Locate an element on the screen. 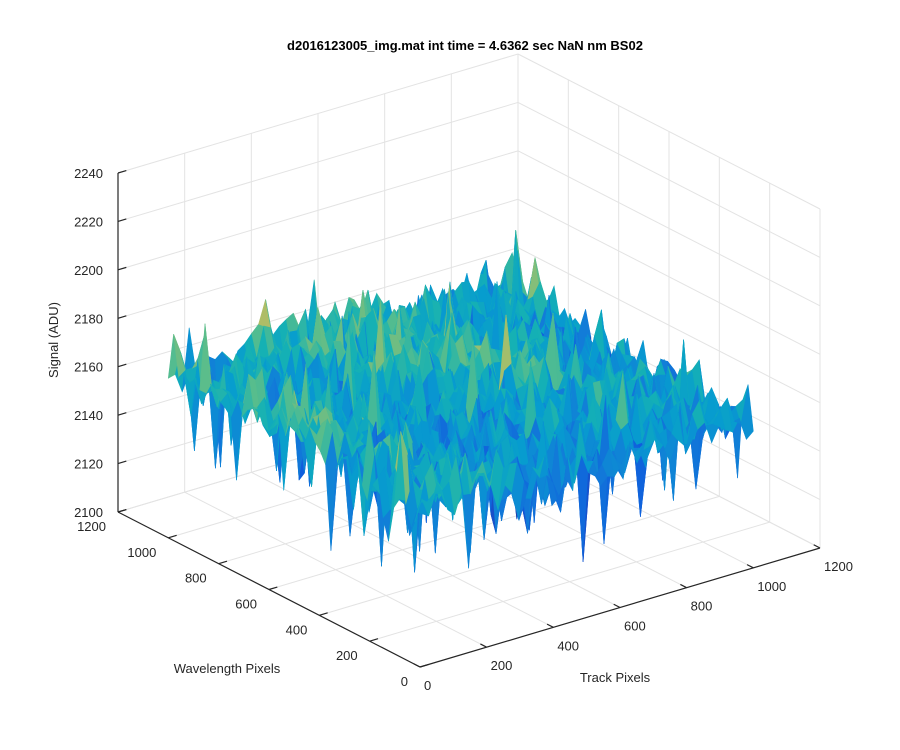 This screenshot has width=900, height=750. z-tick-label: 2120 is located at coordinates (88, 464).